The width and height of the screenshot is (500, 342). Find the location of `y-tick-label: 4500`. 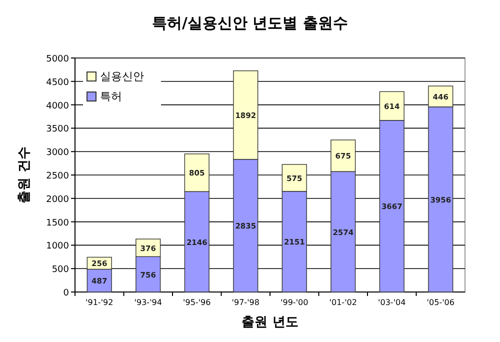

y-tick-label: 4500 is located at coordinates (58, 83).